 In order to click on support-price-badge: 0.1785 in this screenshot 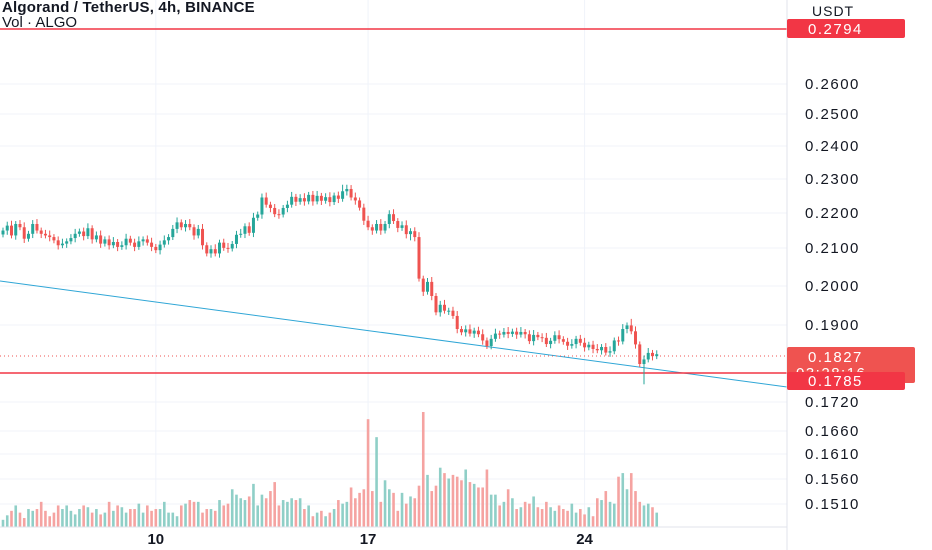, I will do `click(846, 381)`.